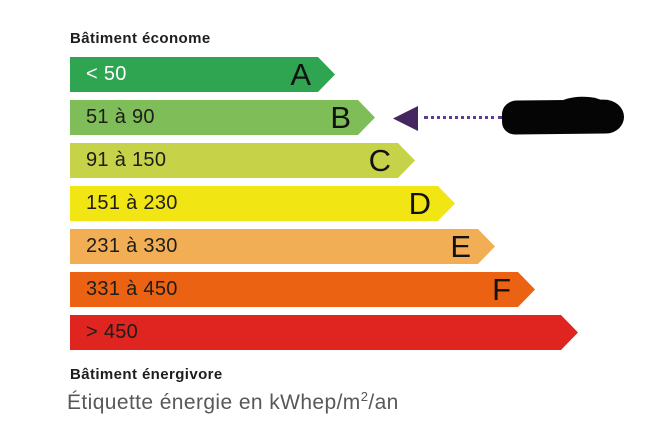 The width and height of the screenshot is (667, 441). What do you see at coordinates (132, 246) in the screenshot?
I see `range-label-E: 231 à 330` at bounding box center [132, 246].